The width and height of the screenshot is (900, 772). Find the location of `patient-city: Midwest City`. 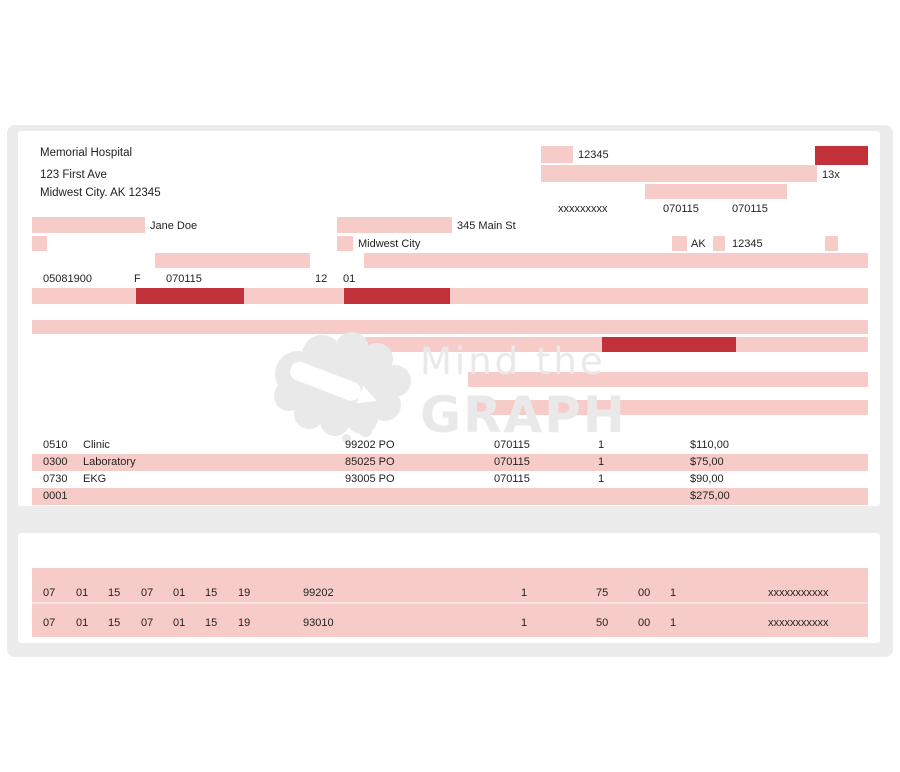

patient-city: Midwest City is located at coordinates (389, 244).